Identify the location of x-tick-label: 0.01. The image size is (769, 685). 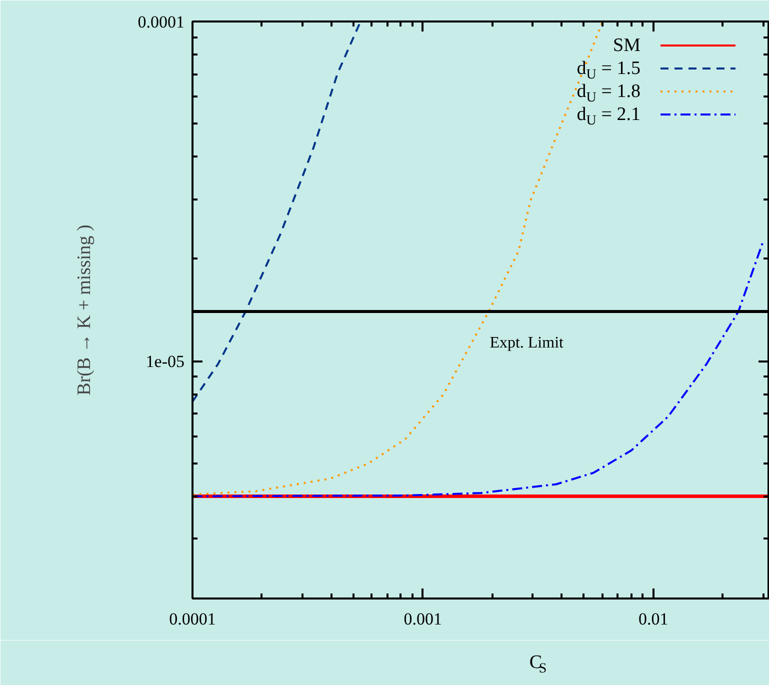
(653, 619).